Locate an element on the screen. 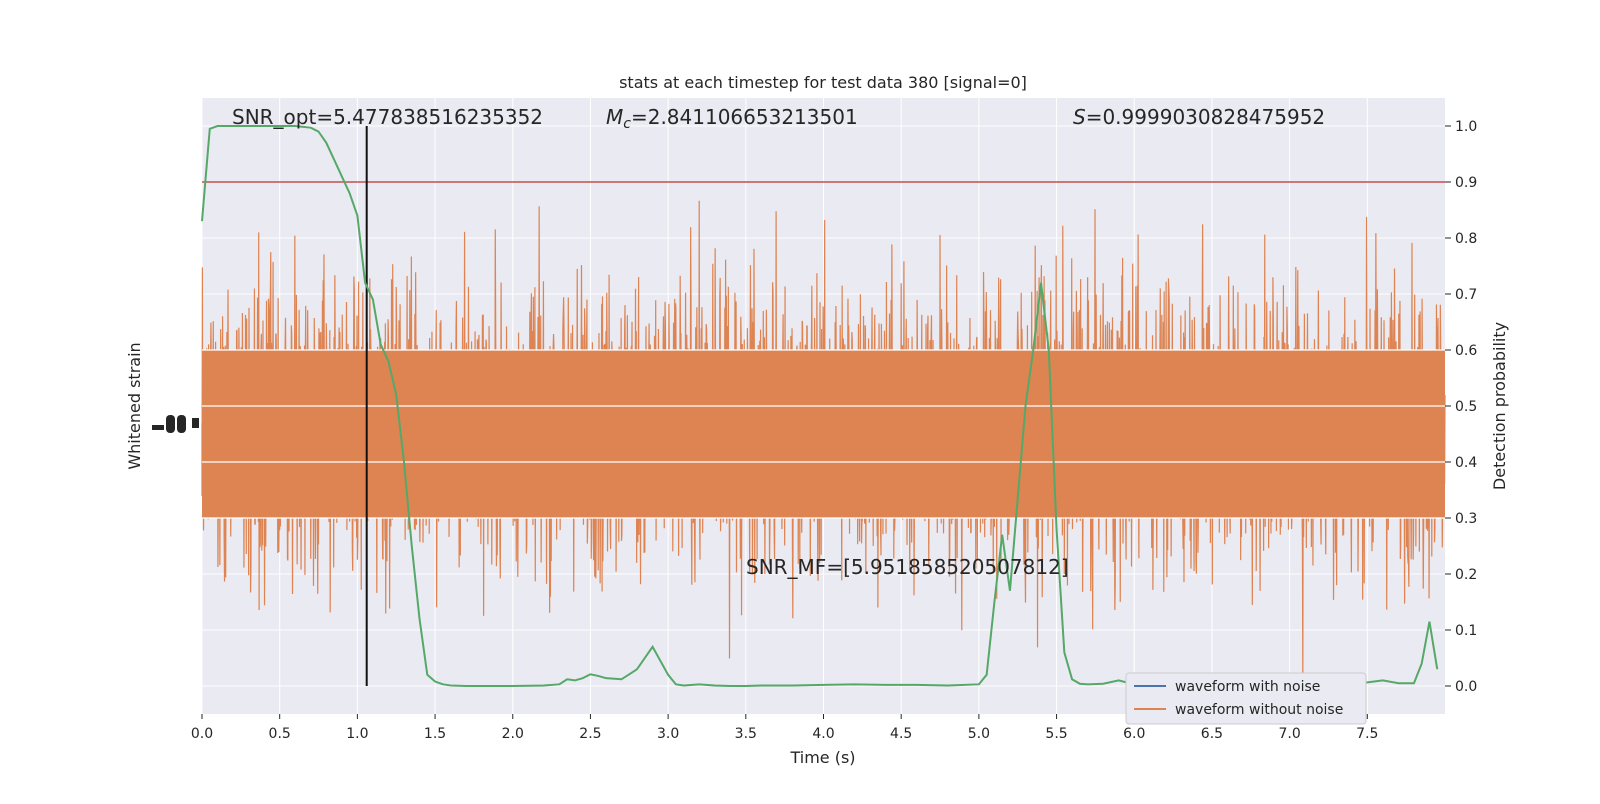  y-tick-label: 0.3 is located at coordinates (1466, 519).